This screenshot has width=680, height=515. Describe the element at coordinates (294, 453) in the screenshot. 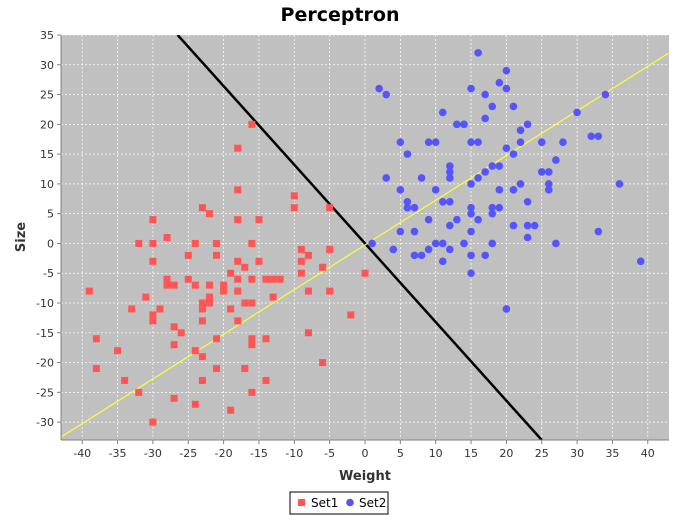

I see `x-tick-label: -10` at that location.